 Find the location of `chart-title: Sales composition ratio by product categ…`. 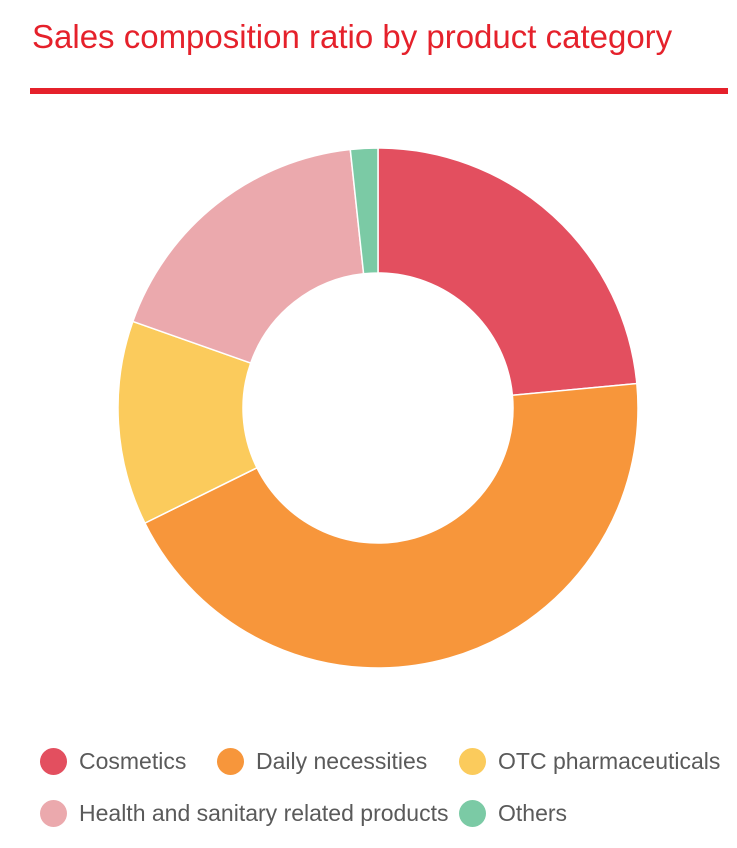

chart-title: Sales composition ratio by product categ… is located at coordinates (352, 36).